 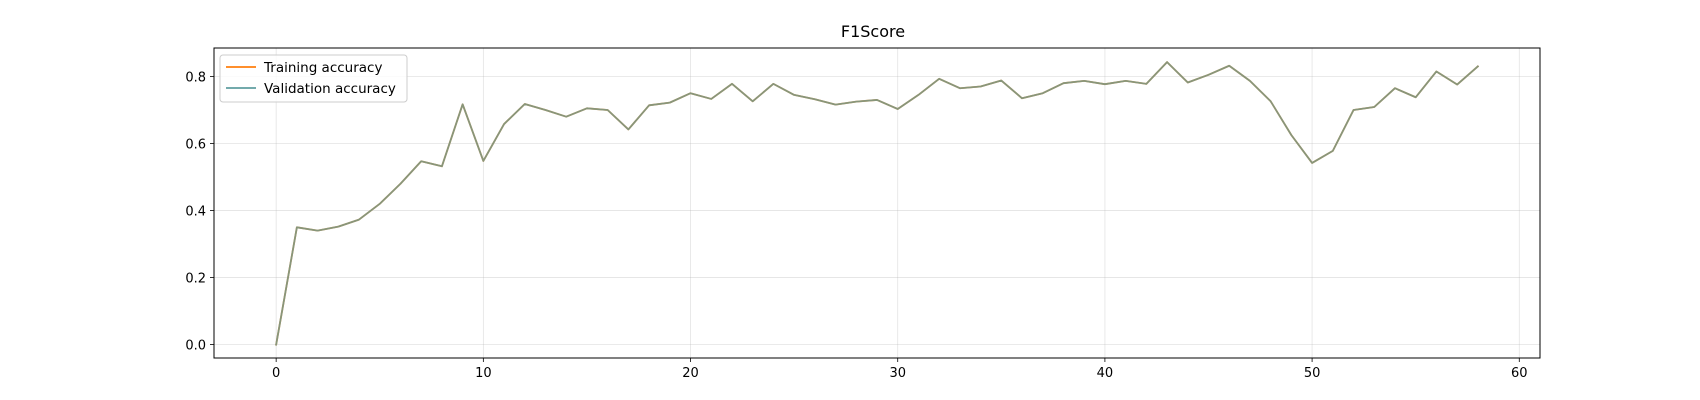 What do you see at coordinates (897, 373) in the screenshot?
I see `x-tick-label: 30` at bounding box center [897, 373].